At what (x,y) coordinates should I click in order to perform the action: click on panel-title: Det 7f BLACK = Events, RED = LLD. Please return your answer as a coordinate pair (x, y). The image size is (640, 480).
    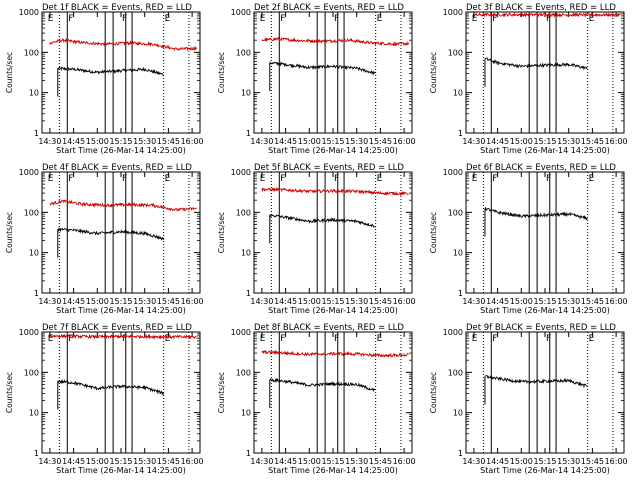
    Looking at the image, I should click on (117, 328).